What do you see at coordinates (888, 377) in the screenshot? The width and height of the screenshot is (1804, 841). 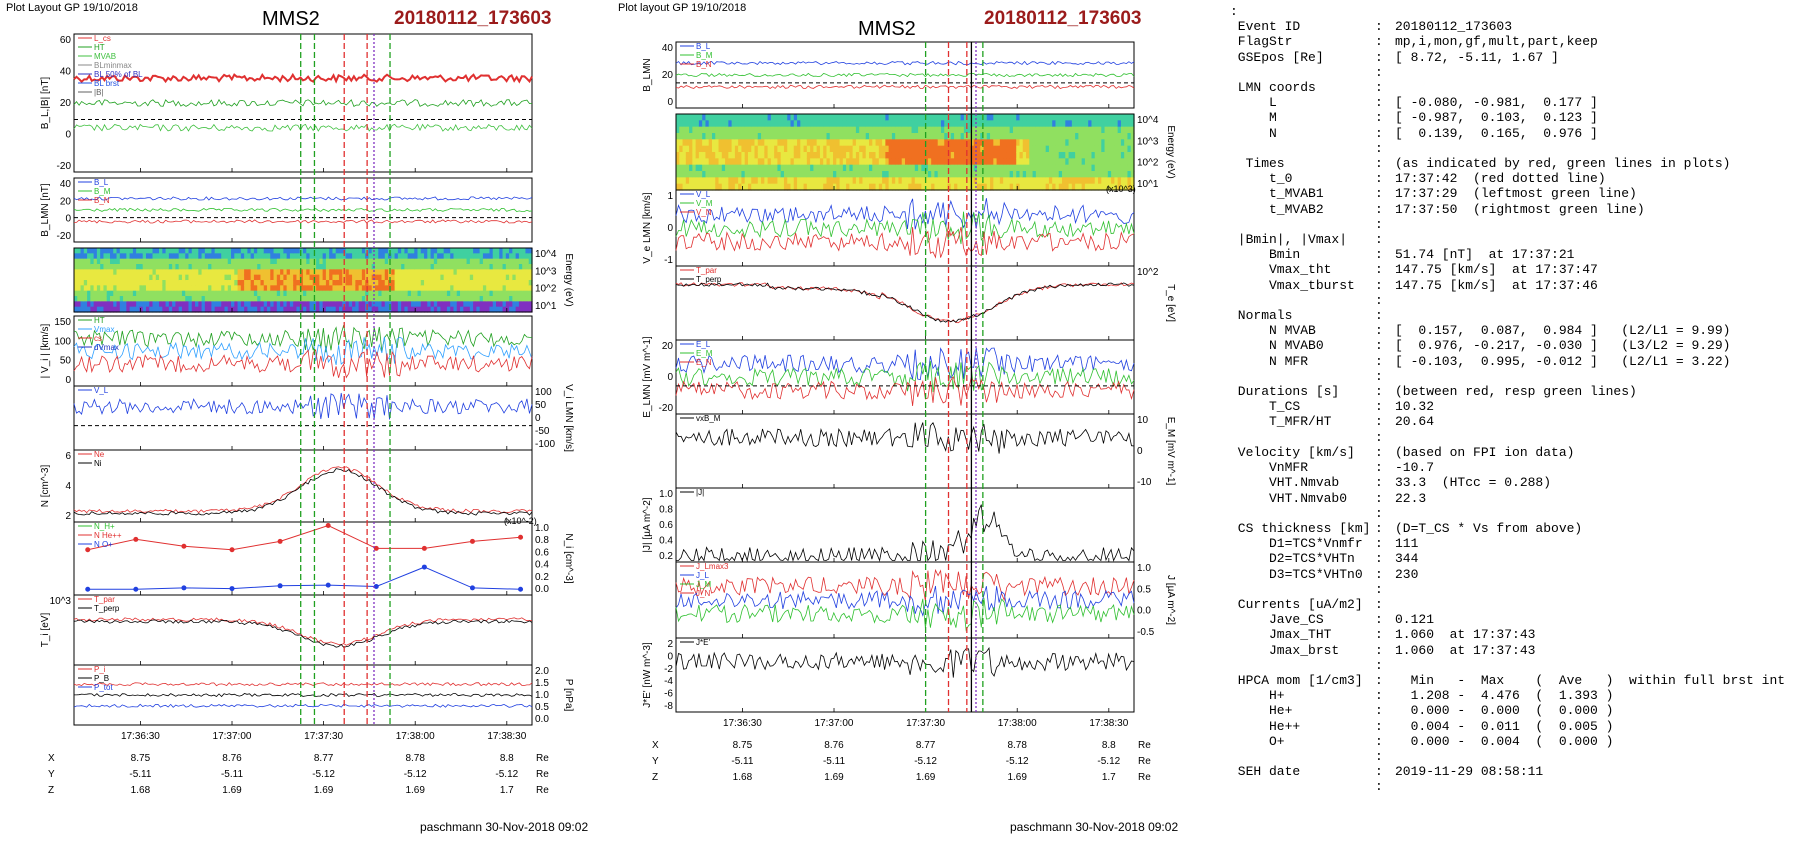 I see `panel-elmn: 200-20E_LMN [mV m^-1] E_LE_ME_N` at bounding box center [888, 377].